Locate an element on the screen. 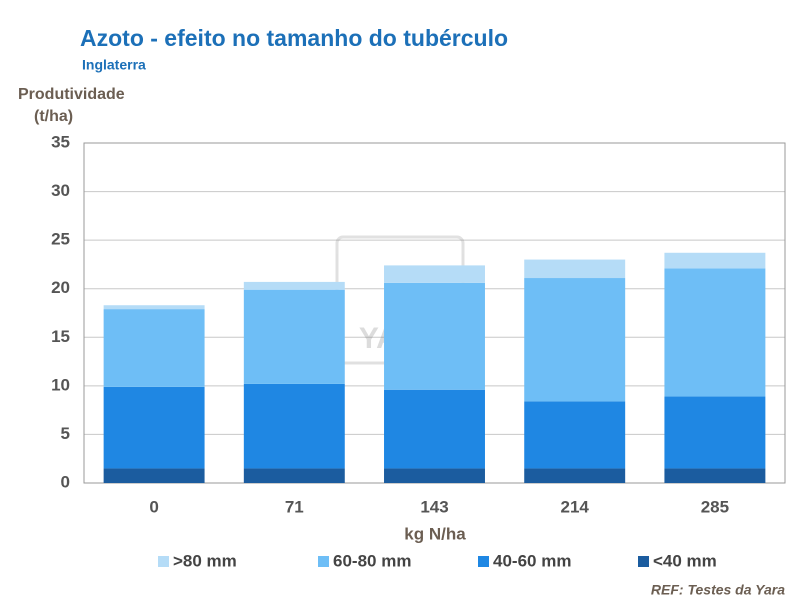  y-tick-label: 35 is located at coordinates (60, 141).